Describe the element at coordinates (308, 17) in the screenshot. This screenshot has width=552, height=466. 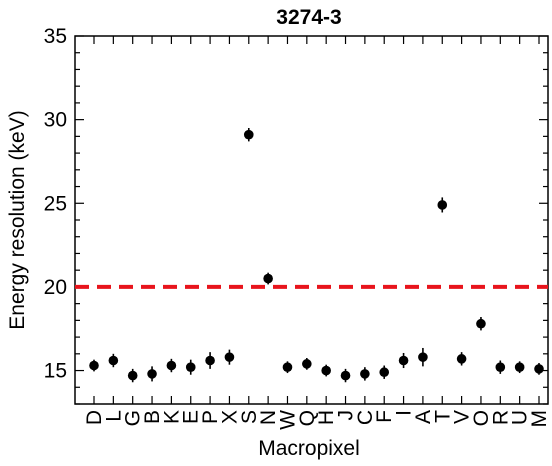
I see `chart-title: 3274-3` at that location.